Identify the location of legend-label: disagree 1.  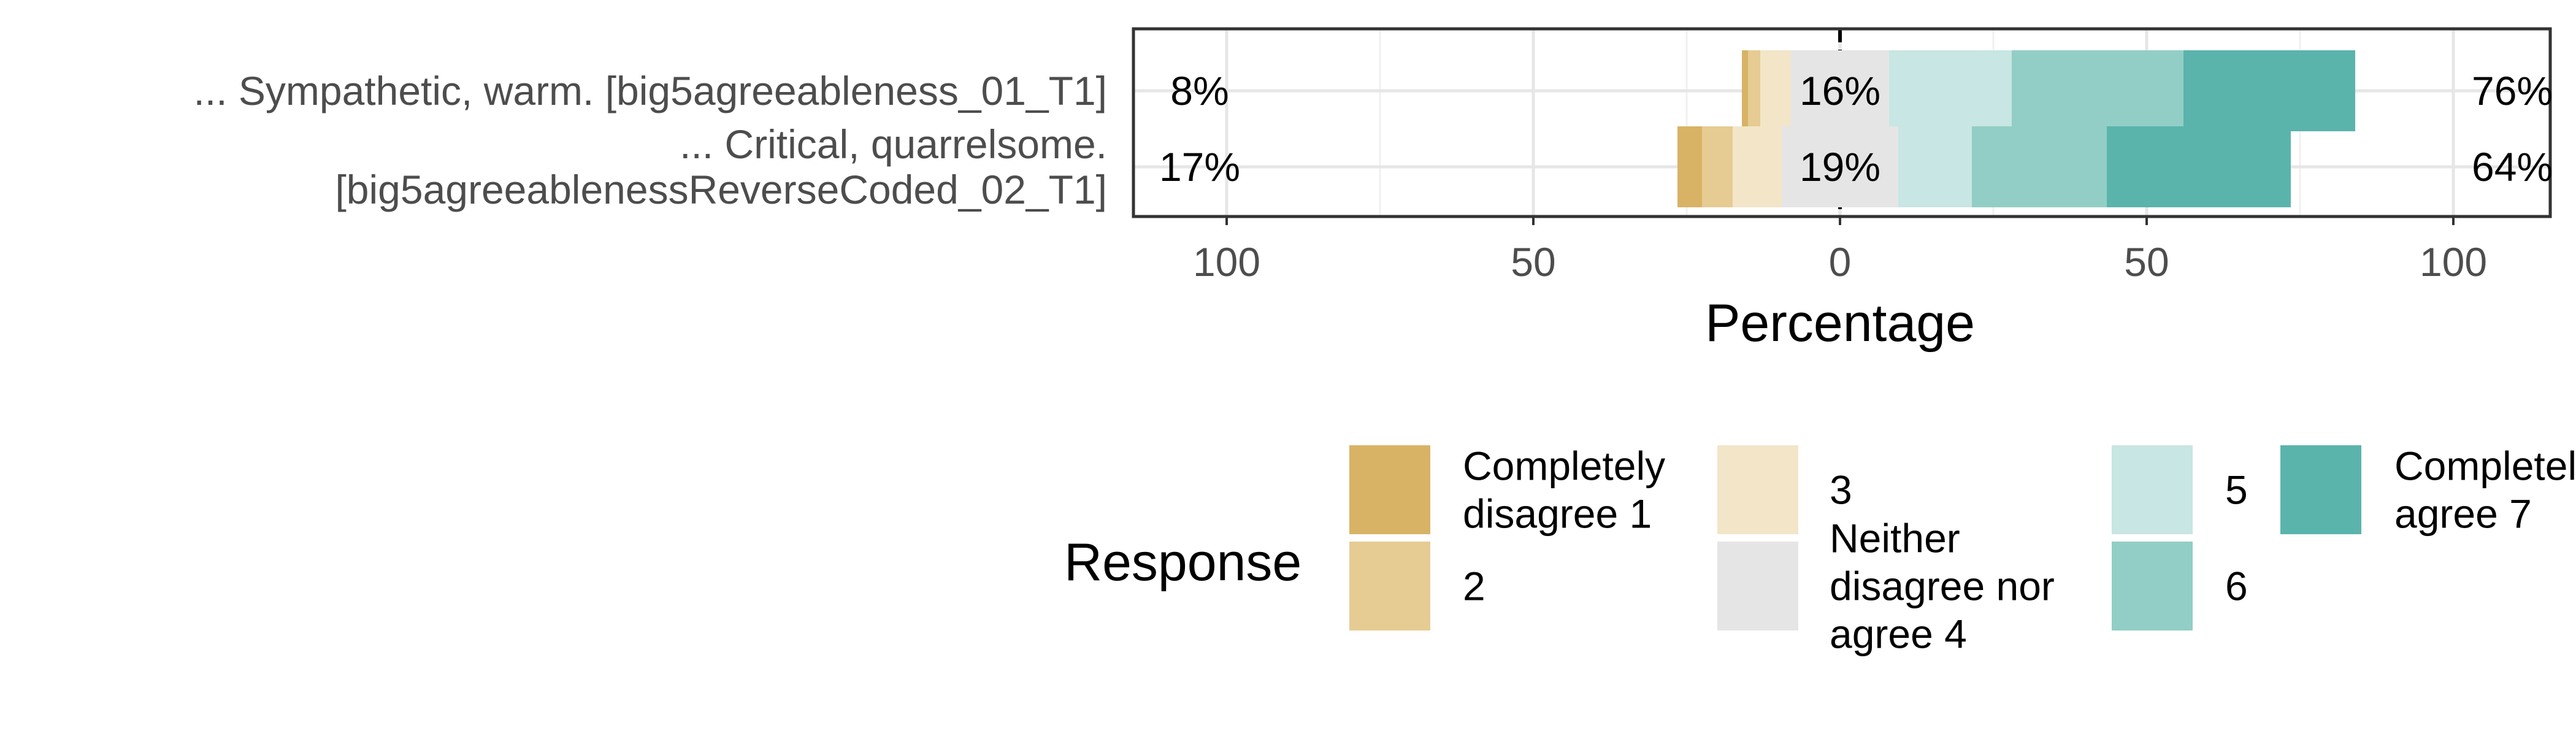
(1557, 514).